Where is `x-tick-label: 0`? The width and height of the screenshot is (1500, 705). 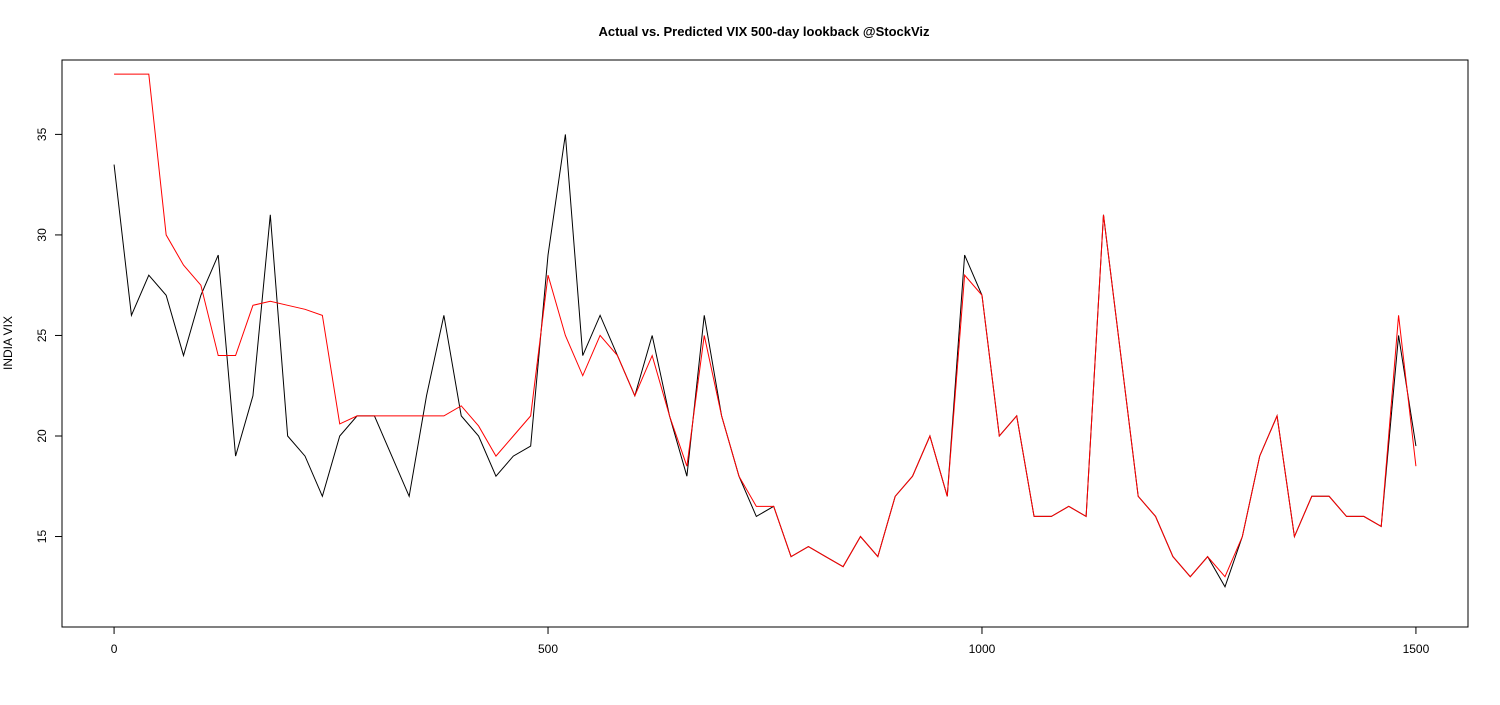
x-tick-label: 0 is located at coordinates (114, 649).